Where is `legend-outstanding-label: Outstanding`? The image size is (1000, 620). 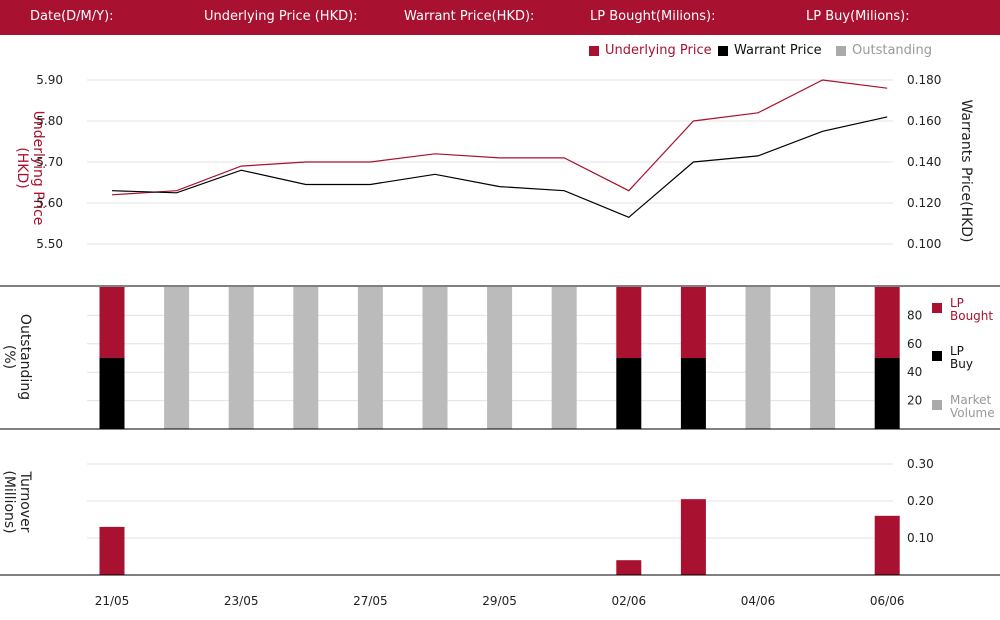
legend-outstanding-label: Outstanding is located at coordinates (892, 50).